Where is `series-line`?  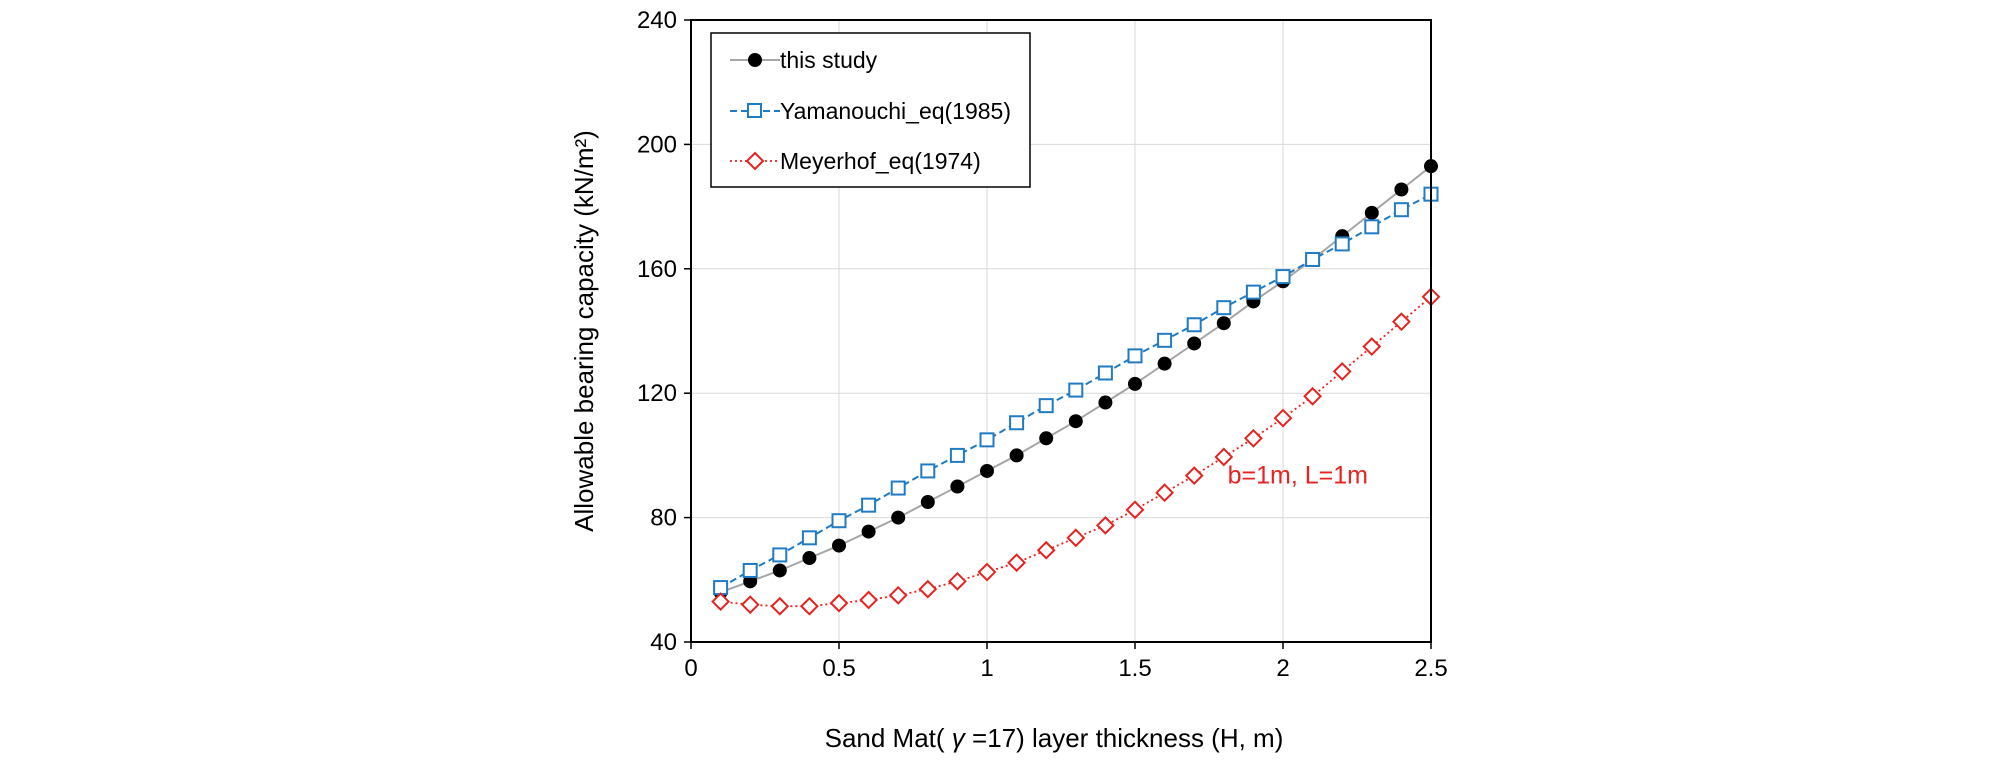
series-line is located at coordinates (1076, 452).